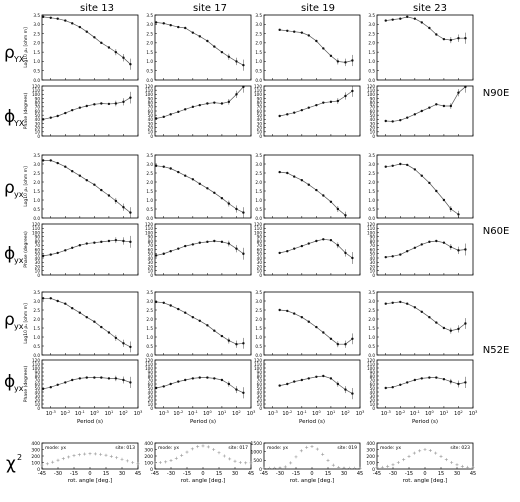 The image size is (520, 502). I want to click on x-tick-label: -45, so click(155, 474).